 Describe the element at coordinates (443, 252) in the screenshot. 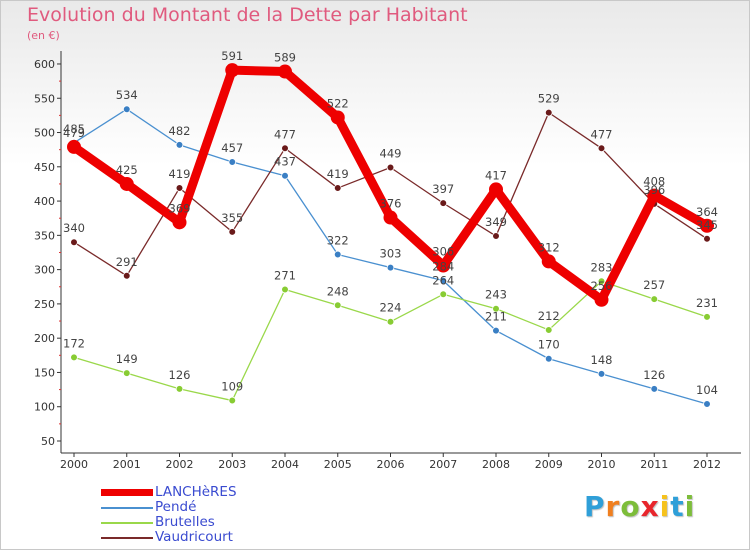

I see `data-label: 306` at that location.